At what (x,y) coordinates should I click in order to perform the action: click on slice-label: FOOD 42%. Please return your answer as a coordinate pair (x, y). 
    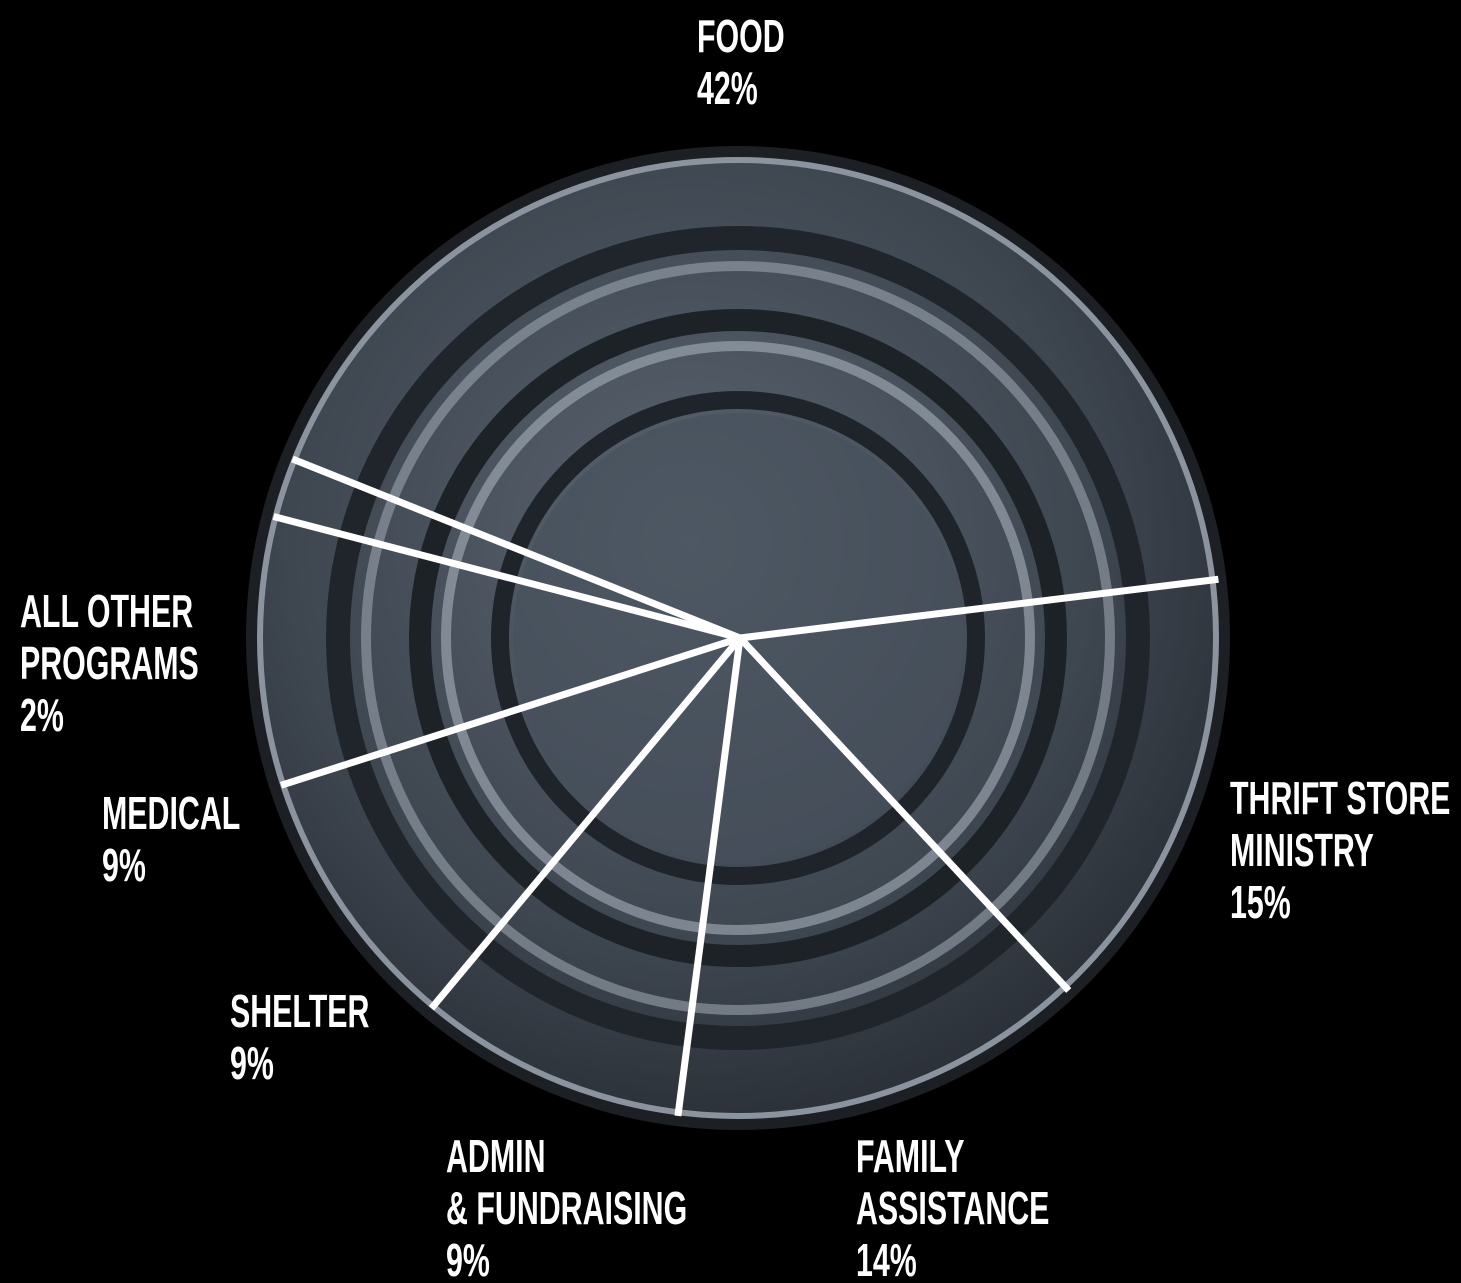
    Looking at the image, I should click on (741, 62).